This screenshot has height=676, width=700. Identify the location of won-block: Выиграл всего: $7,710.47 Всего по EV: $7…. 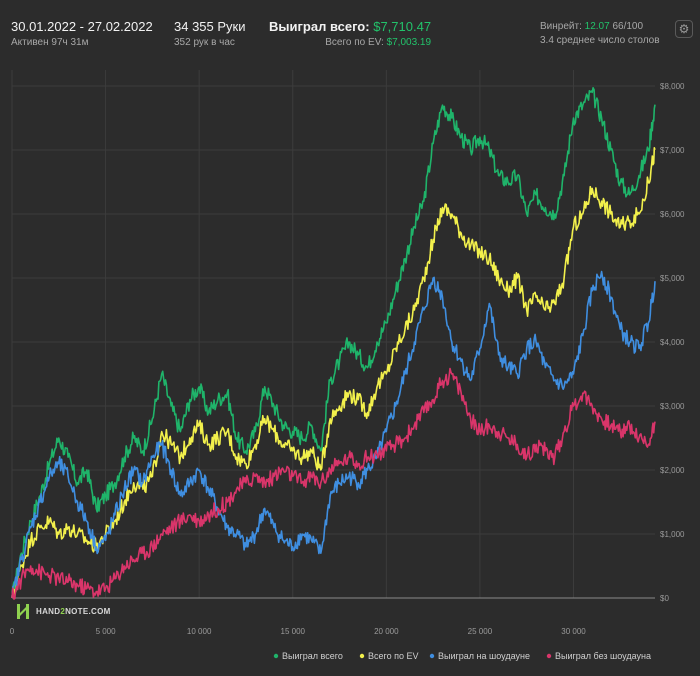
(350, 33).